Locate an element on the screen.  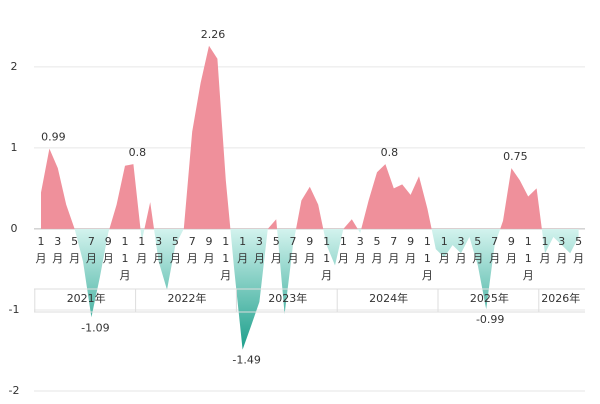
value-label: 2.26 is located at coordinates (213, 34).